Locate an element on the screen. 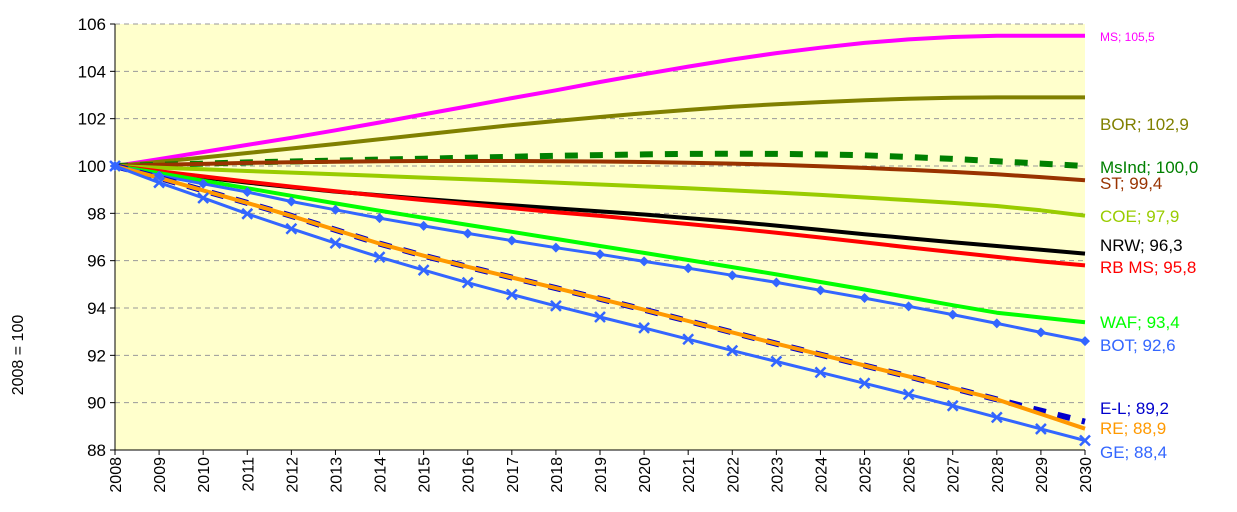 This screenshot has height=512, width=1237. y-tick-label: 92 is located at coordinates (96, 355).